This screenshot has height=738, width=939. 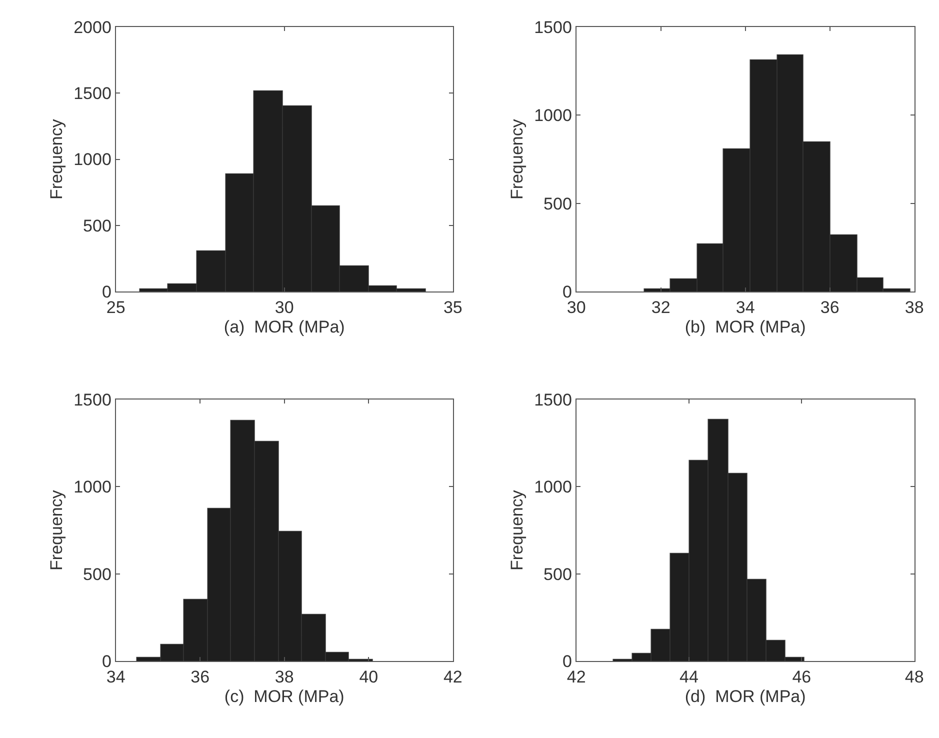 What do you see at coordinates (745, 307) in the screenshot?
I see `x-tick-label: 34` at bounding box center [745, 307].